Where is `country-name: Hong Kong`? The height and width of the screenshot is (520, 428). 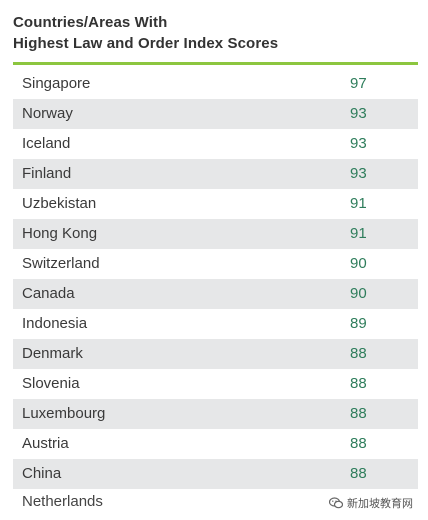 country-name: Hong Kong is located at coordinates (60, 233).